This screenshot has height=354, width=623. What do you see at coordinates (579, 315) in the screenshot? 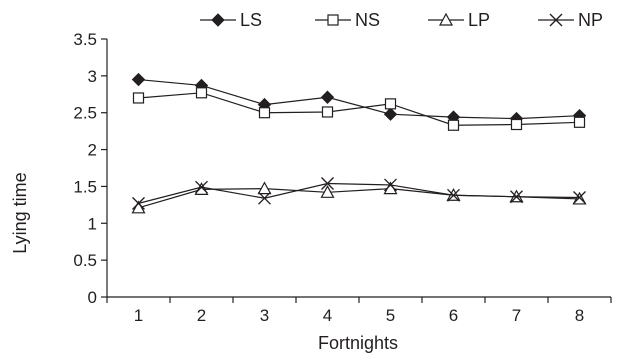
I see `x-tick-label: 8` at bounding box center [579, 315].